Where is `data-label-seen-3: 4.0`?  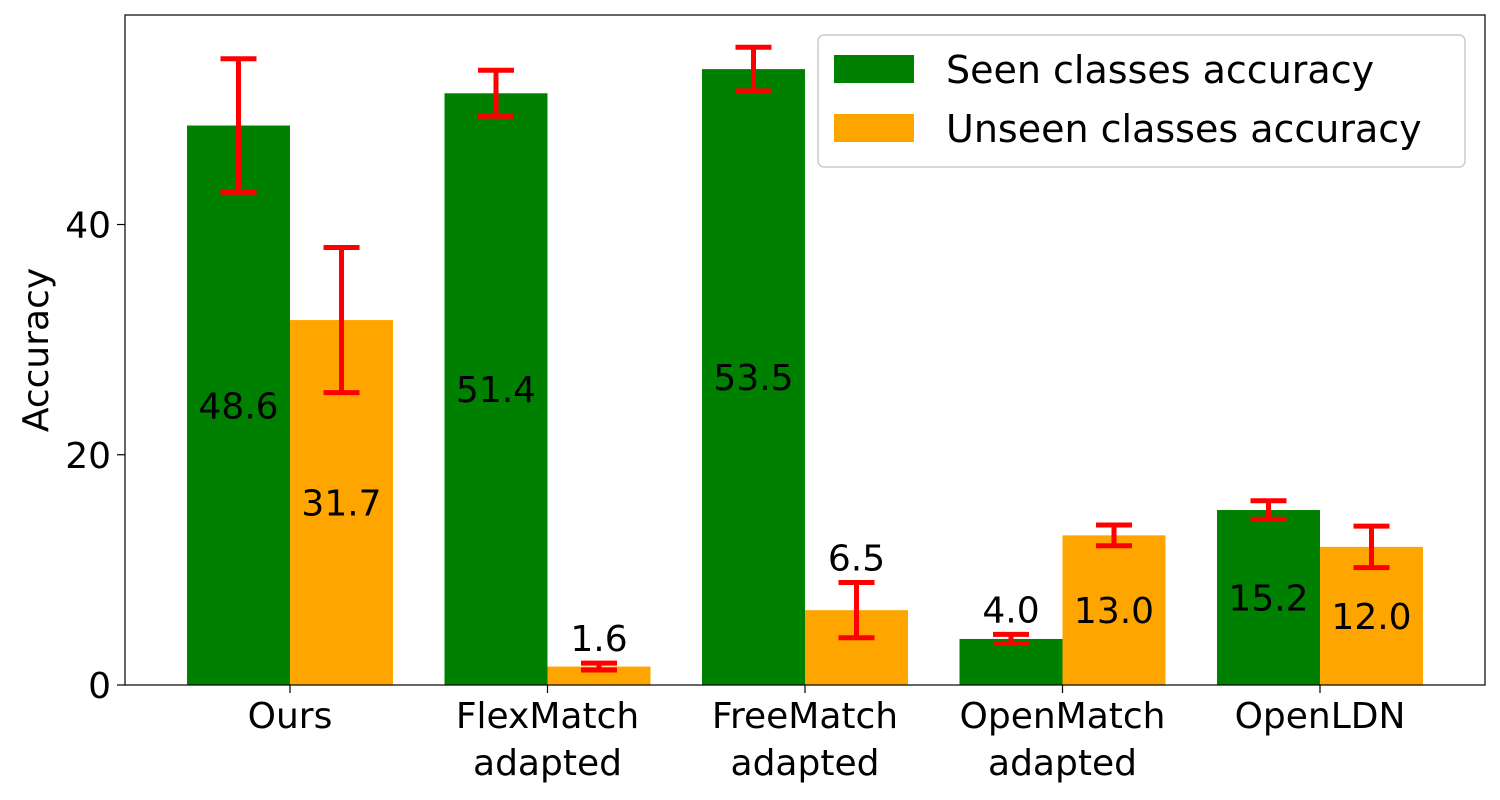 data-label-seen-3: 4.0 is located at coordinates (1010, 610).